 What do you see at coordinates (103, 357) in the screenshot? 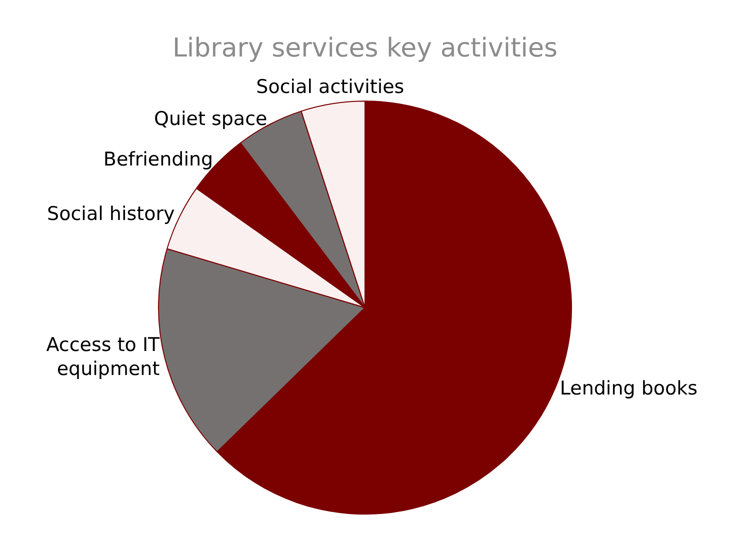
I see `slice-label: Access to IT equipment` at bounding box center [103, 357].